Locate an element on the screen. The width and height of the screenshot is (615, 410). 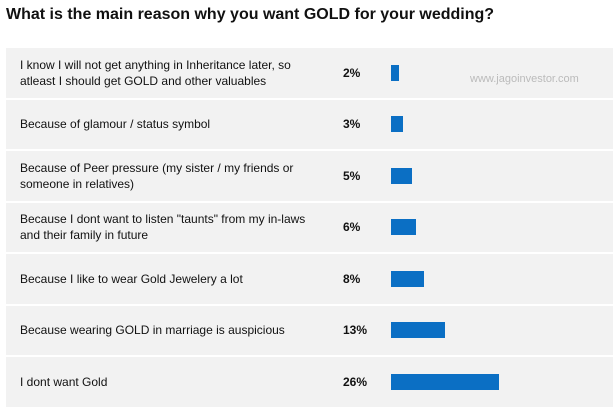
value-label: 3% is located at coordinates (352, 124).